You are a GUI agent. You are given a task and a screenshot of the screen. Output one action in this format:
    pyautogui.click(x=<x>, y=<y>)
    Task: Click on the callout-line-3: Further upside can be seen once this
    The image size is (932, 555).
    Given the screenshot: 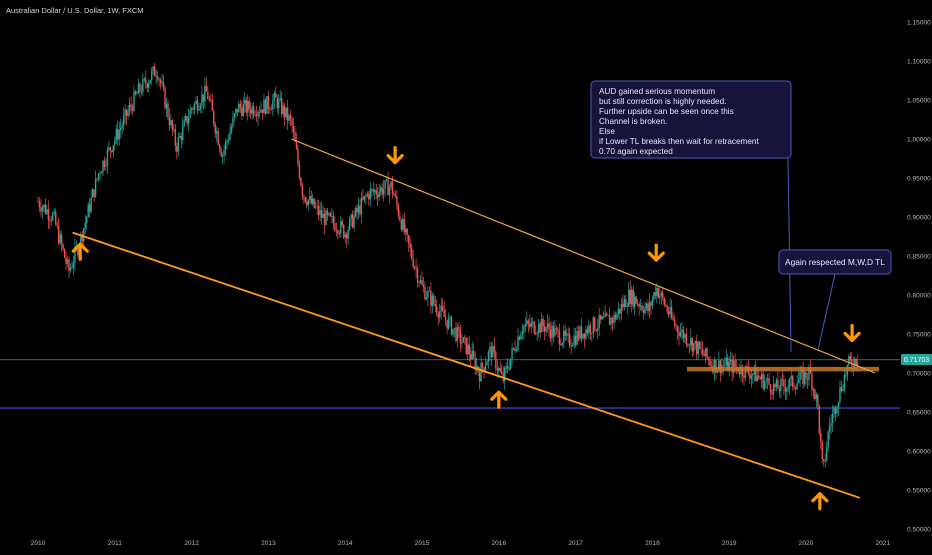 What is the action you would take?
    pyautogui.click(x=666, y=111)
    